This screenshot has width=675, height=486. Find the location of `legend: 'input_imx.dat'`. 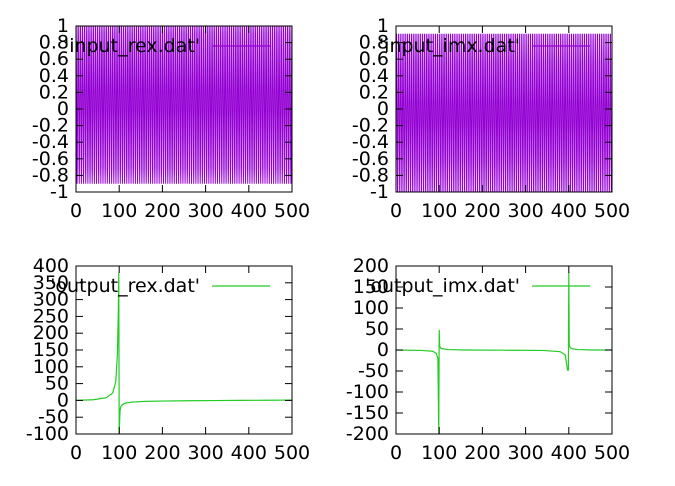

legend: 'input_imx.dat' is located at coordinates (484, 46).